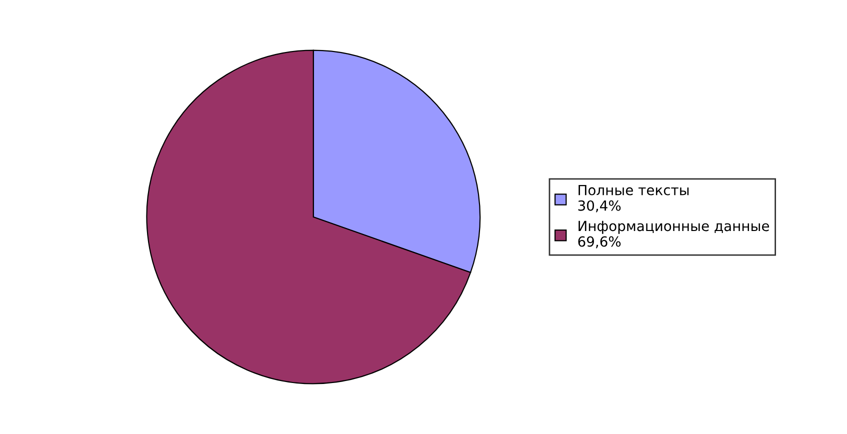  Describe the element at coordinates (599, 206) in the screenshot. I see `data-label: 30,4%` at that location.